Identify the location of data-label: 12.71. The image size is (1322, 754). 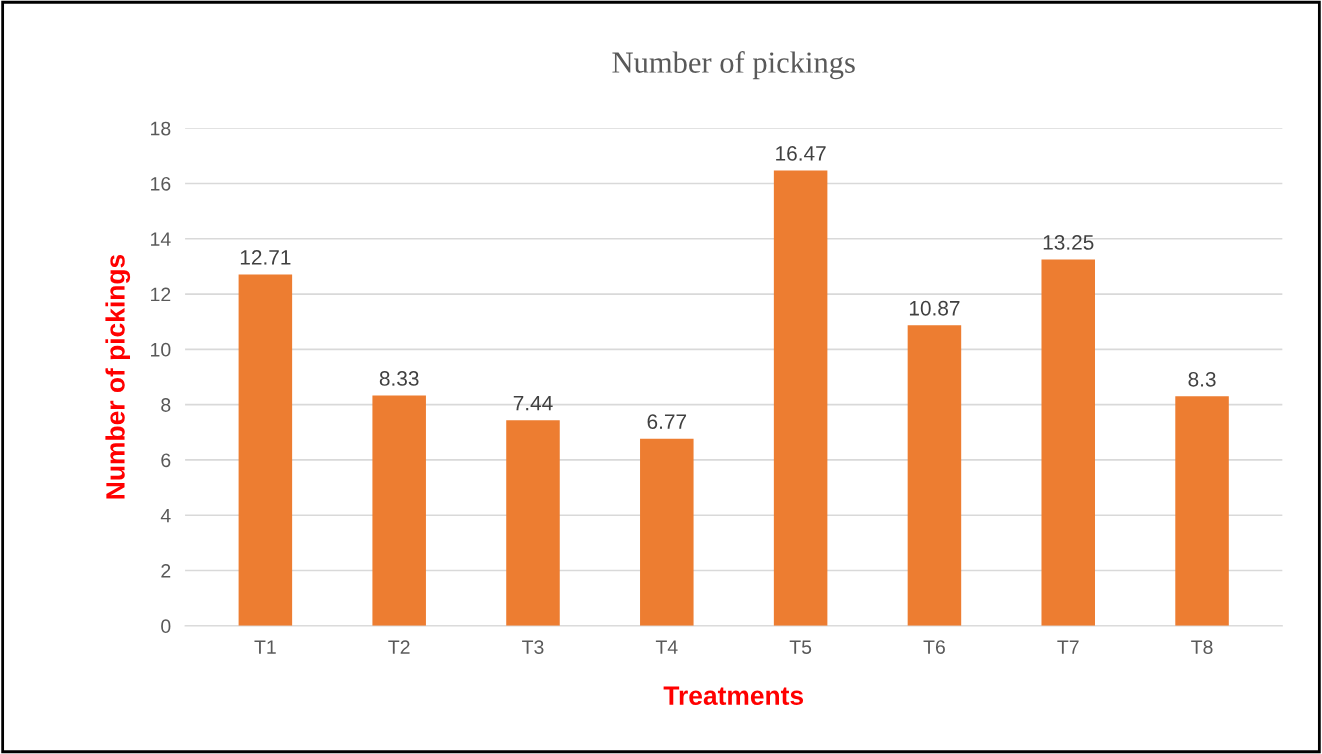
(265, 257).